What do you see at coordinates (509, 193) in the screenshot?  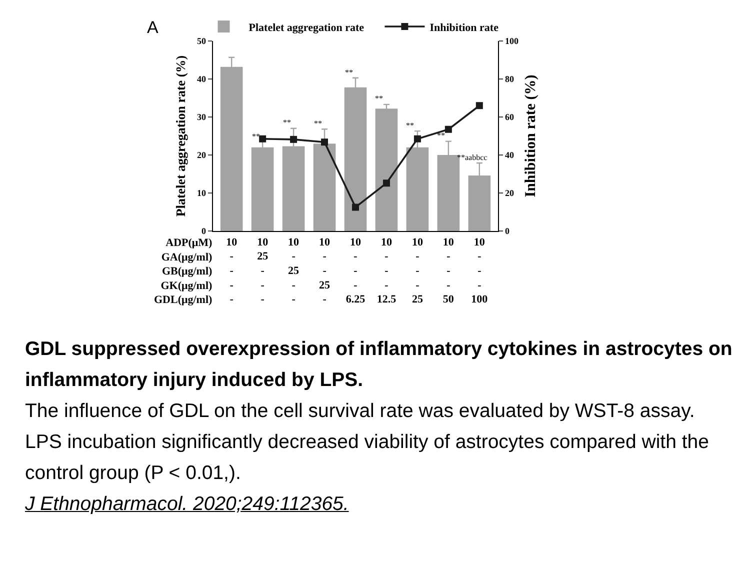 I see `y2-tick-label: 20` at bounding box center [509, 193].